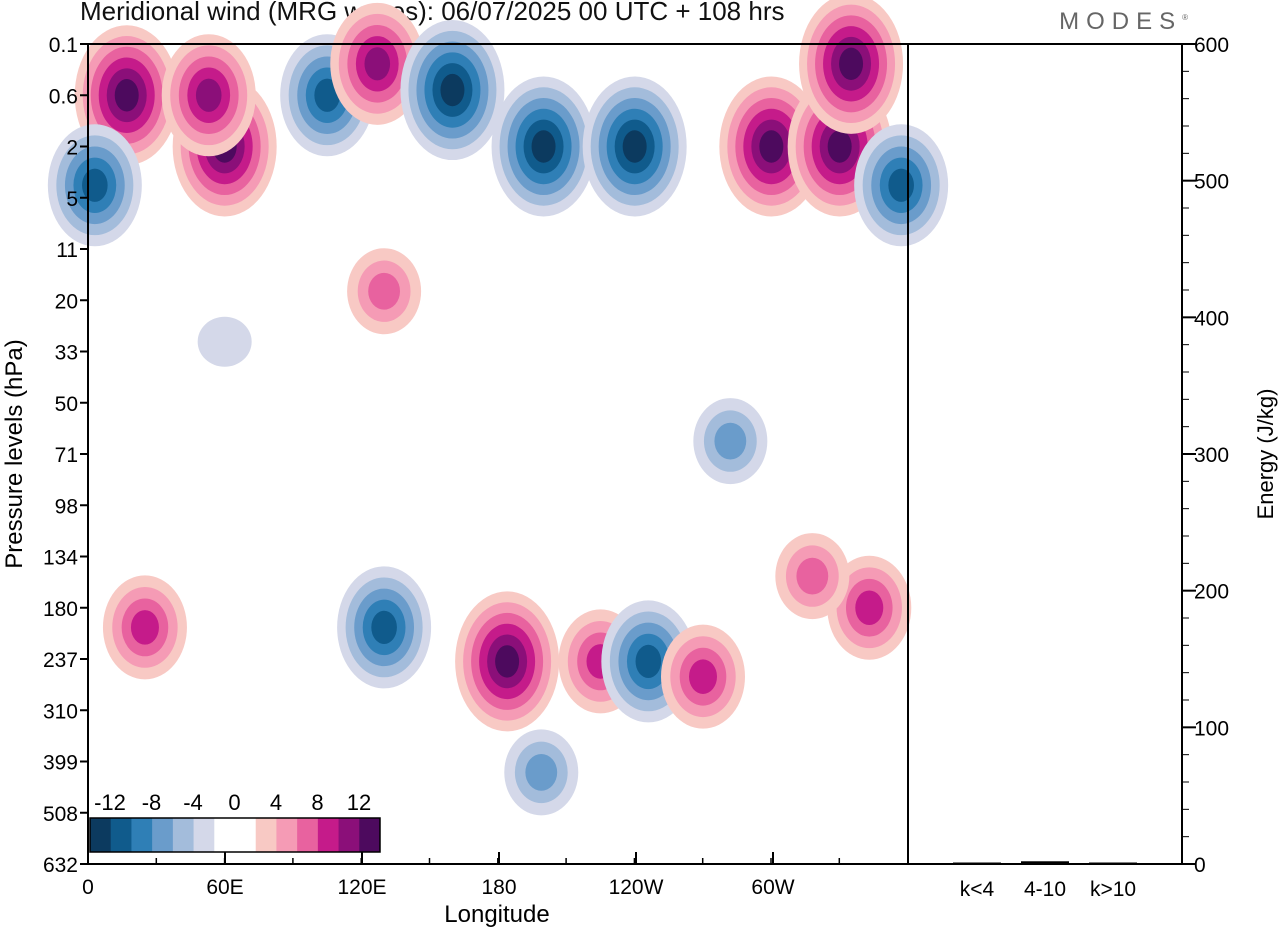 This screenshot has width=1280, height=930. What do you see at coordinates (60, 865) in the screenshot?
I see `y-tick-label: 632` at bounding box center [60, 865].